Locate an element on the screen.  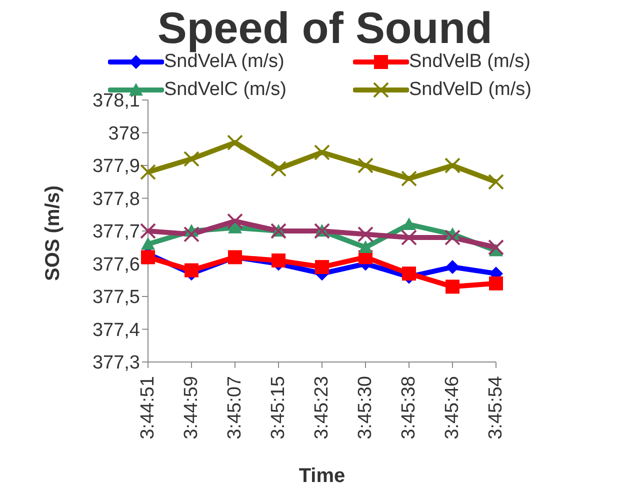
y-tick-label: 377,3 is located at coordinates (116, 363).